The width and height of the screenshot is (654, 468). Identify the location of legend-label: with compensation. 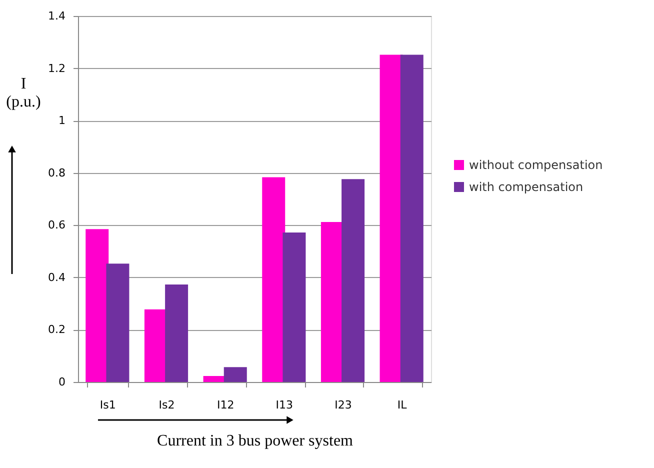
(526, 187).